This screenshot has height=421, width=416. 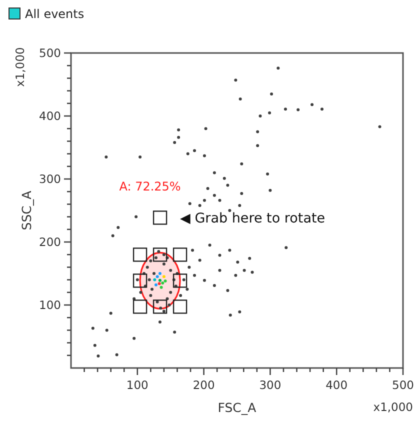 What do you see at coordinates (137, 385) in the screenshot?
I see `x-tick-label: 100` at bounding box center [137, 385].